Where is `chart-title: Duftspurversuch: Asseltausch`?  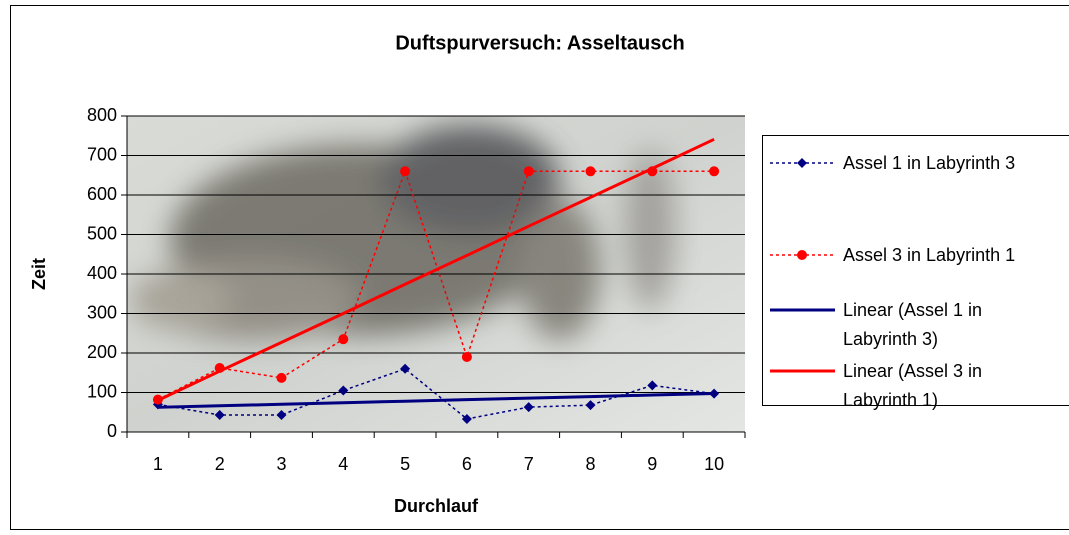
chart-title: Duftspurversuch: Asseltausch is located at coordinates (539, 43).